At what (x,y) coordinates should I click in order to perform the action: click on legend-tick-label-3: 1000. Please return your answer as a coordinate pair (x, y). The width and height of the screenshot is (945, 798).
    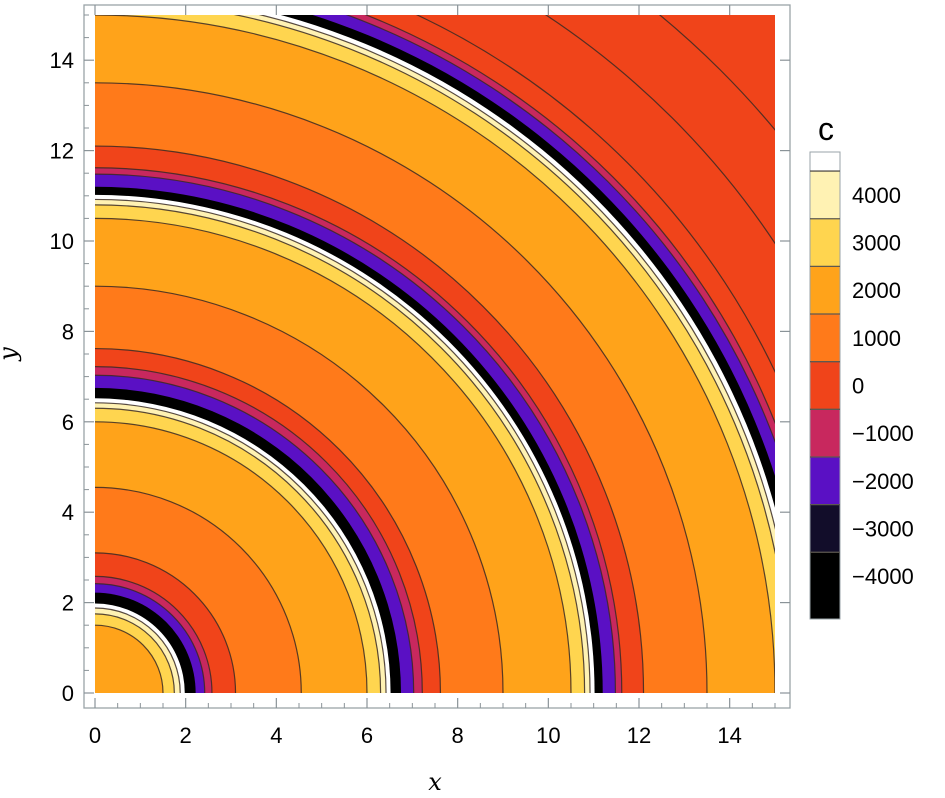
    Looking at the image, I should click on (876, 338).